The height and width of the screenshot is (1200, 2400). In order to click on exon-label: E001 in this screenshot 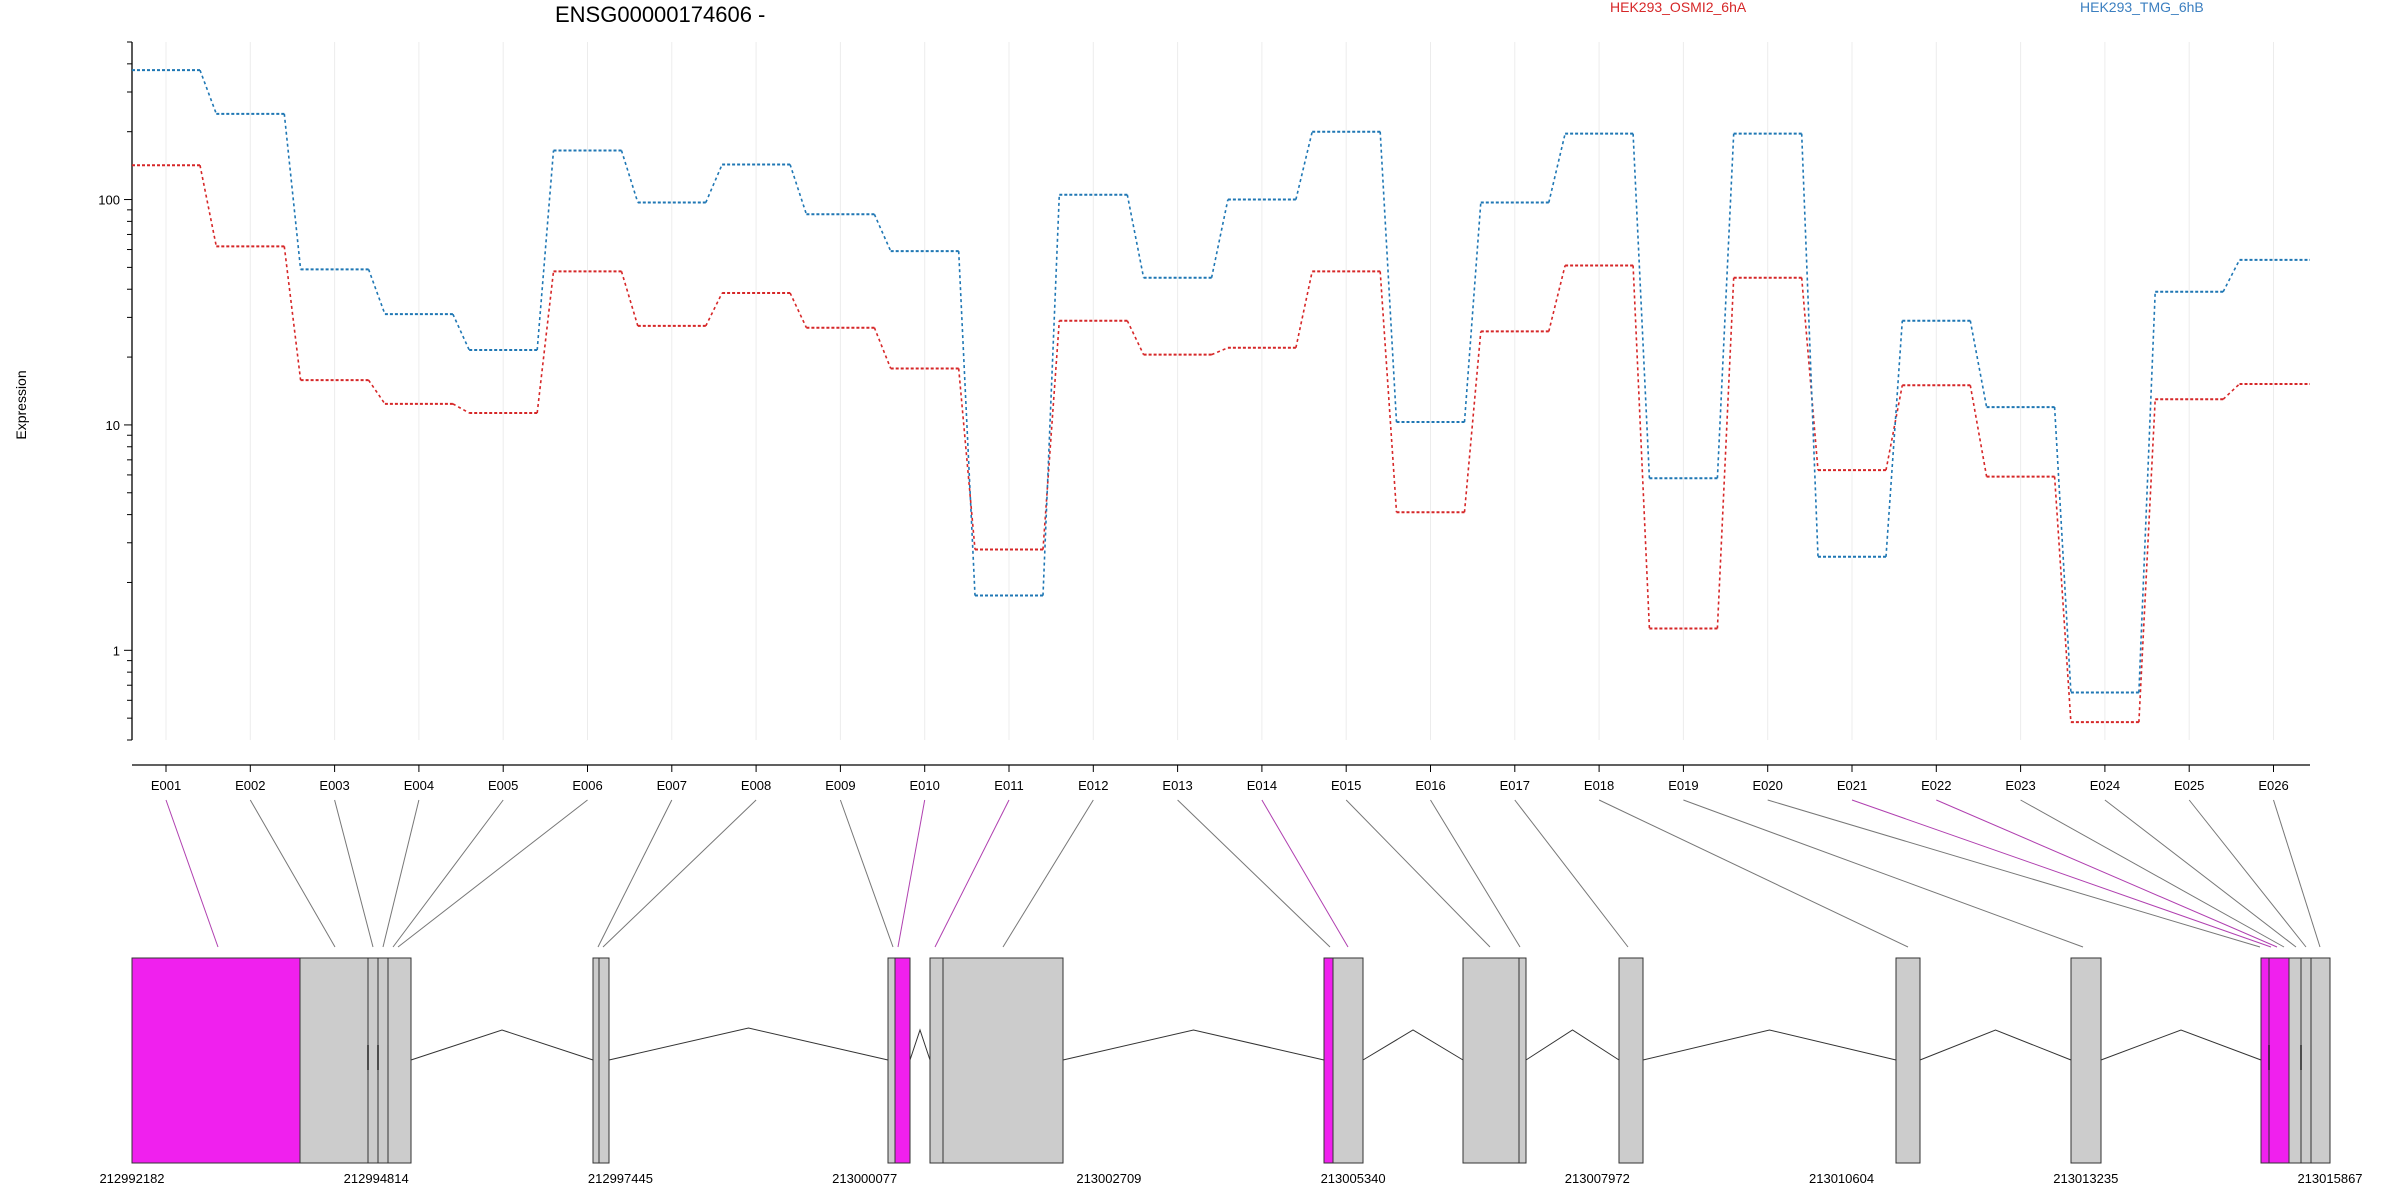, I will do `click(166, 785)`.